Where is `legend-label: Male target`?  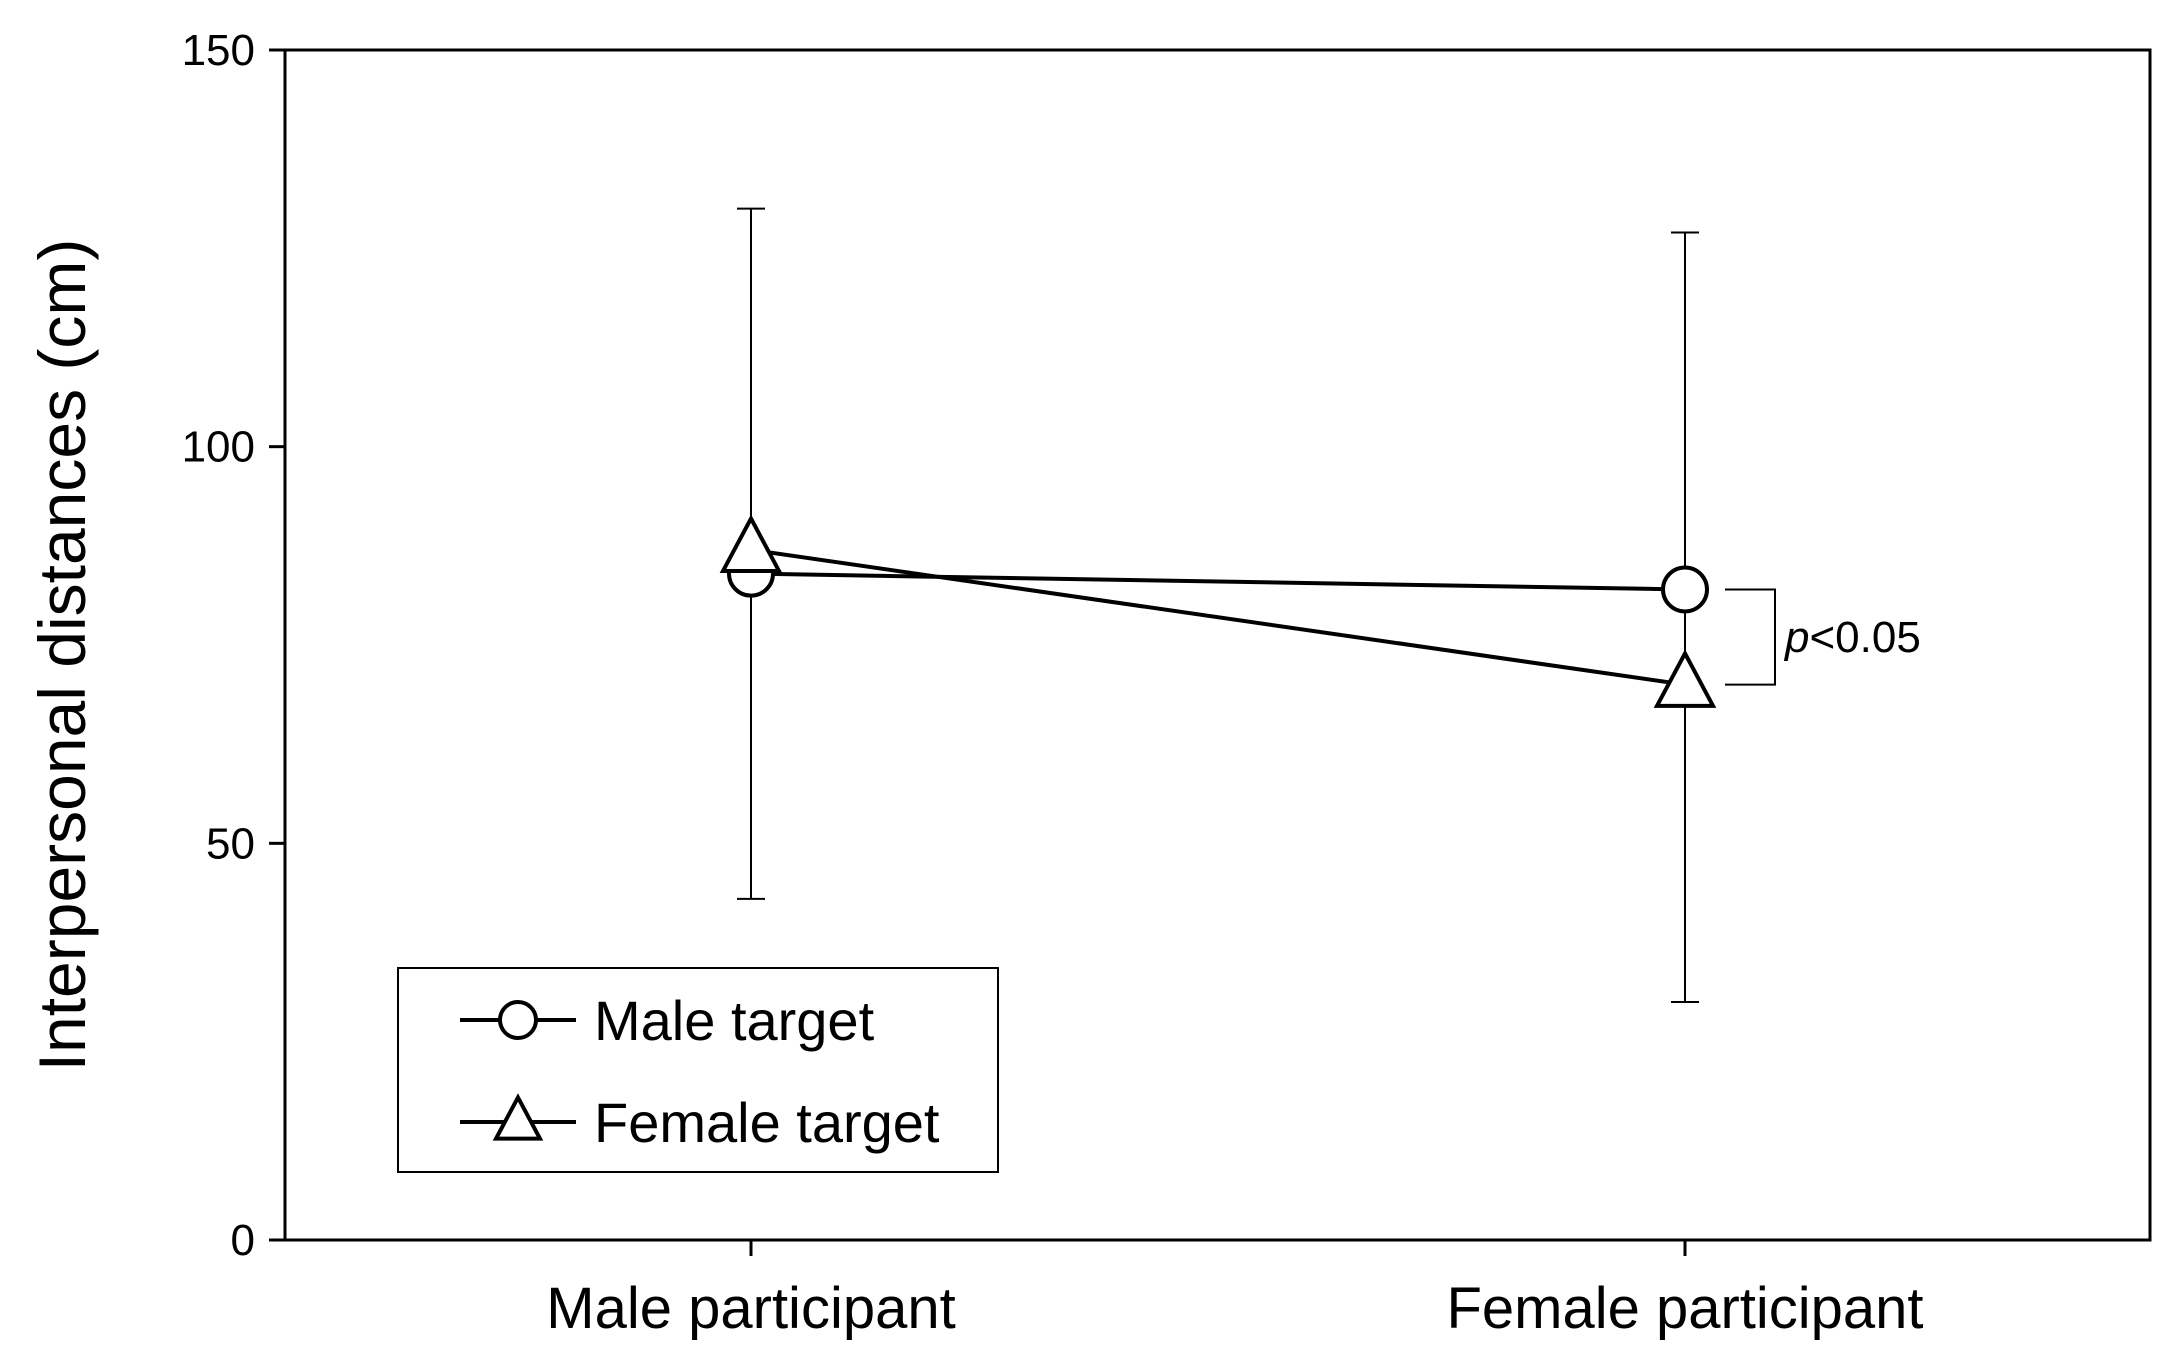
legend-label: Male target is located at coordinates (734, 1020).